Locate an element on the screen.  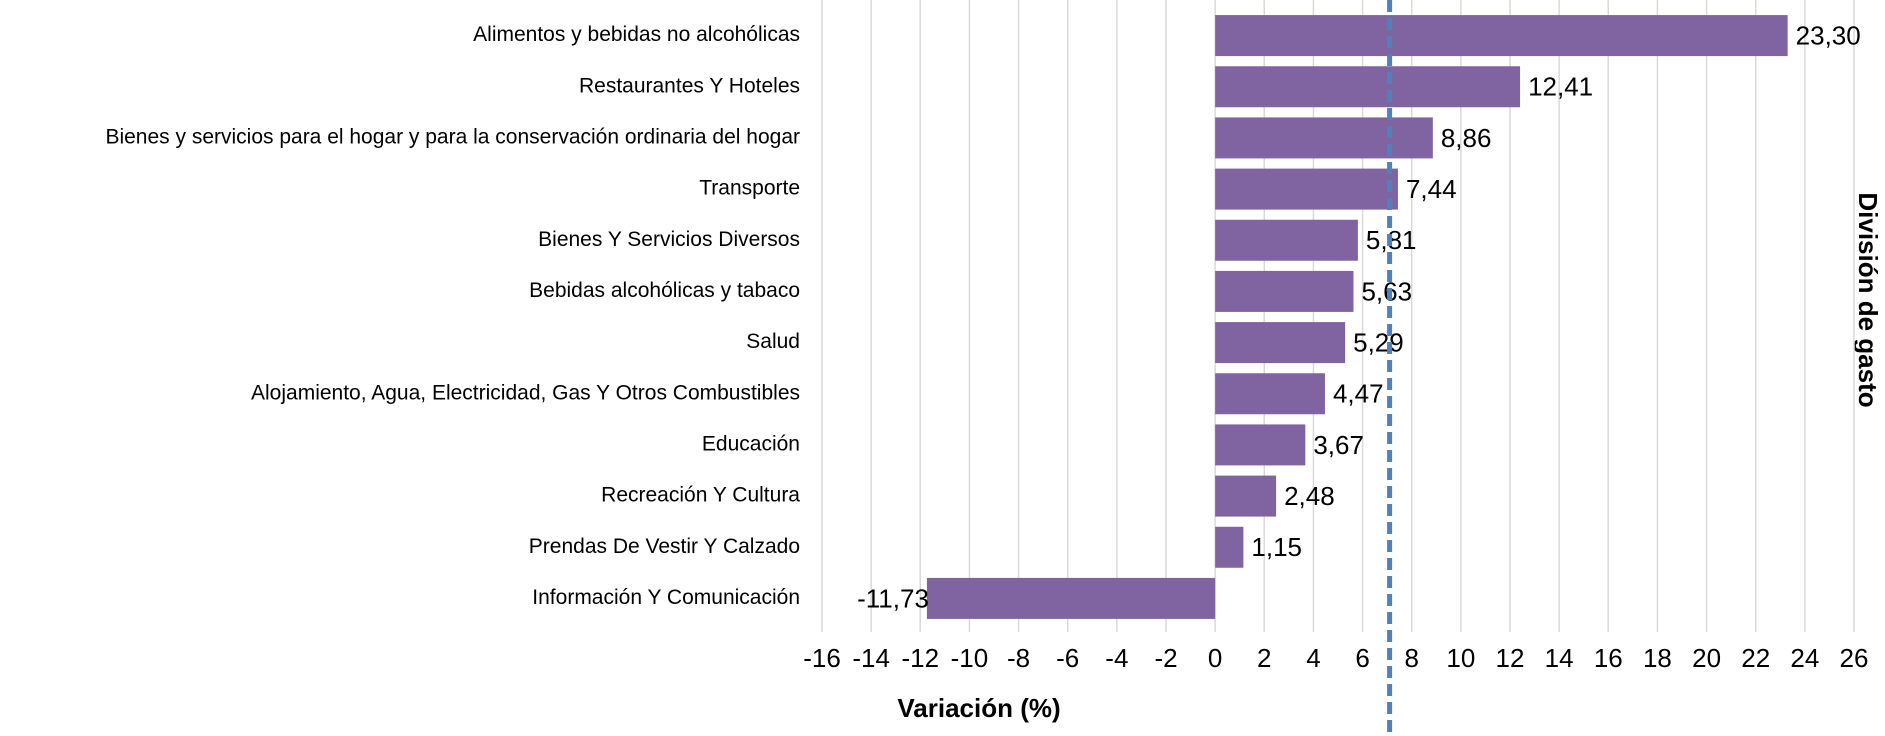
y-tick-label: Recreación Y Cultura is located at coordinates (700, 495).